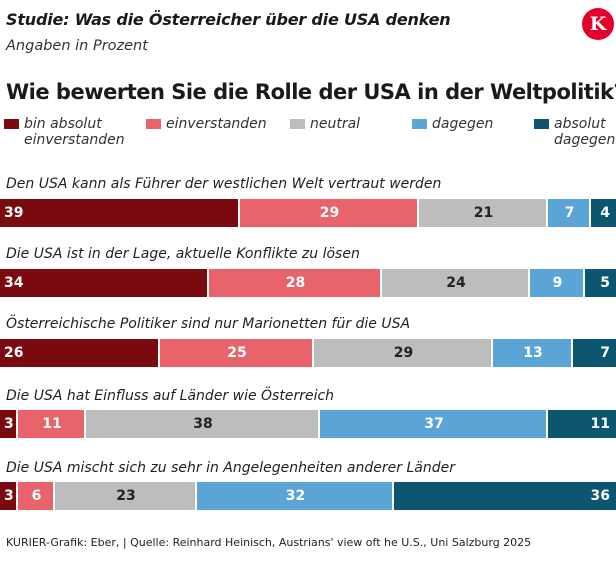  I want to click on data-label: 25, so click(237, 353).